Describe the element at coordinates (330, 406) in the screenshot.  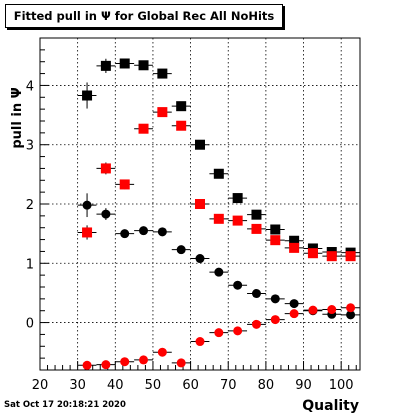
I see `x-axis-label: Quality` at that location.